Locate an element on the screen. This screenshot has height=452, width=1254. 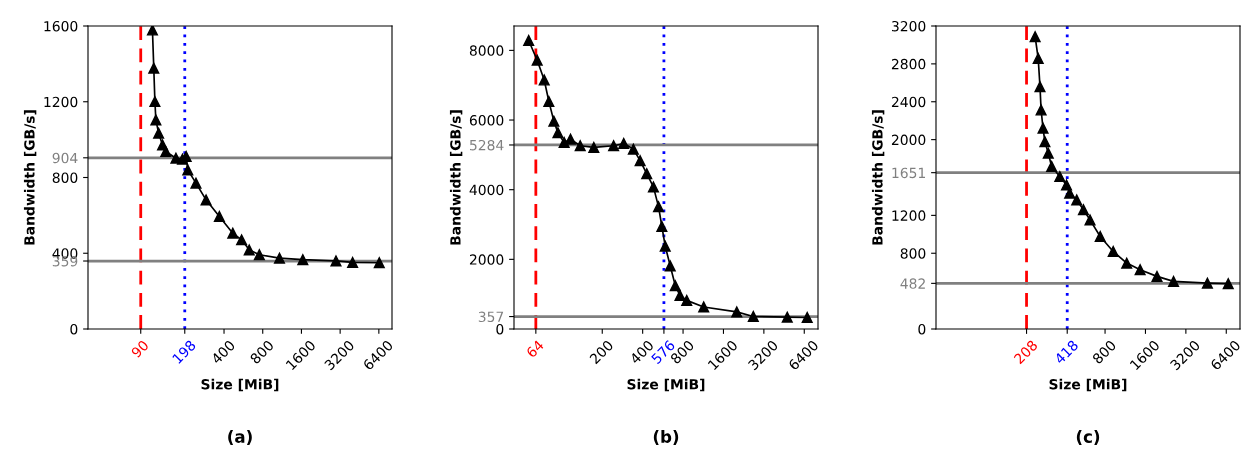
ref-line-label: 357 is located at coordinates (491, 317).